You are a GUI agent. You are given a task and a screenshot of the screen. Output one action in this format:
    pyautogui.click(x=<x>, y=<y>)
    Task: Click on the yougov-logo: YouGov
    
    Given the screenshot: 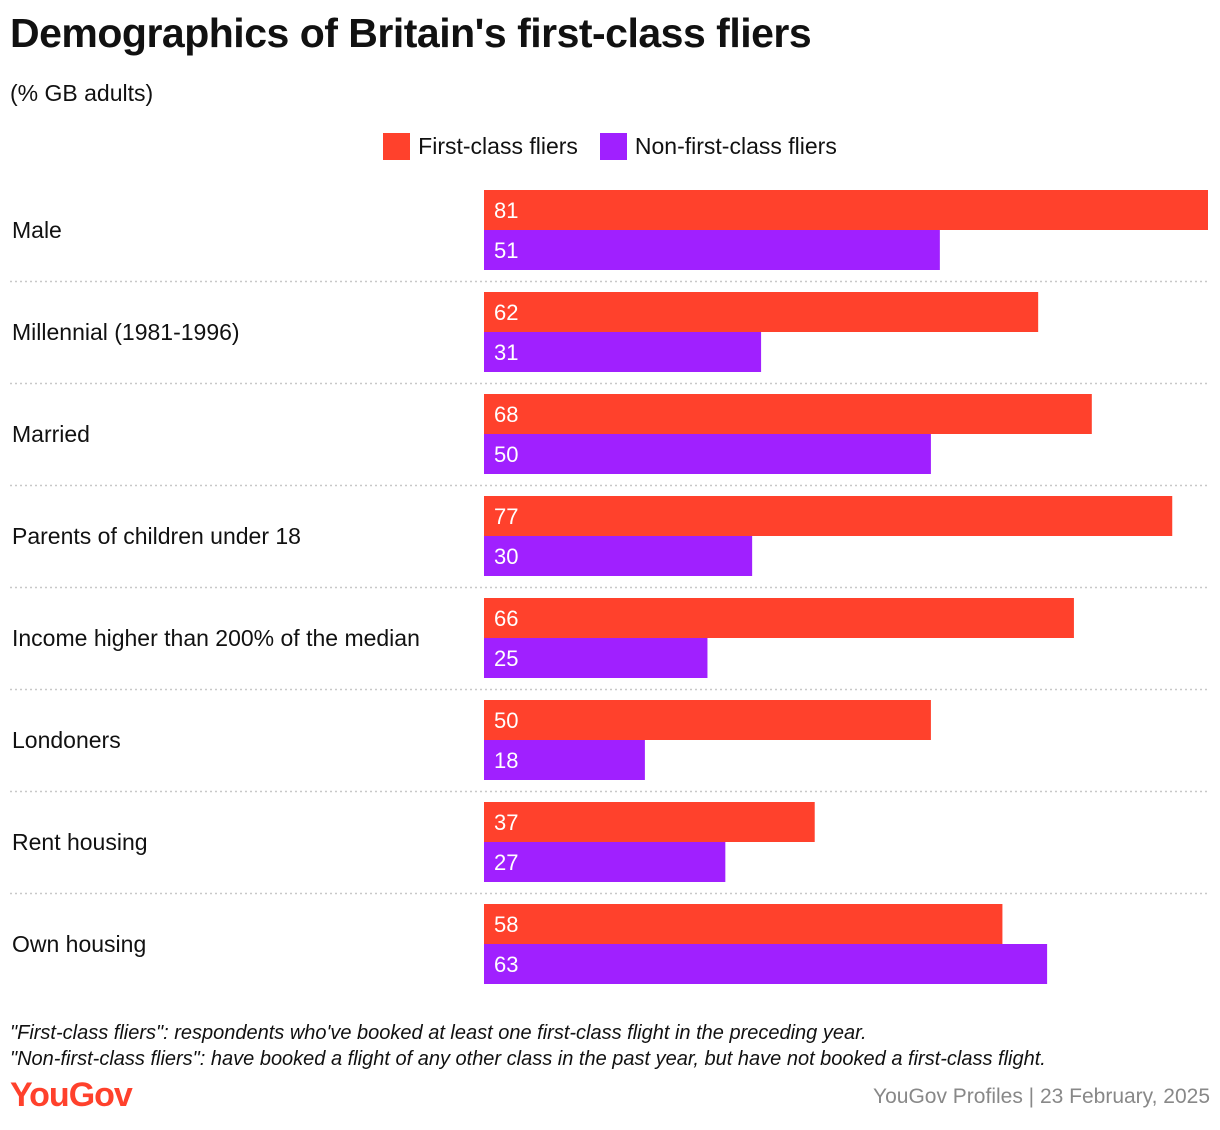 What is the action you would take?
    pyautogui.click(x=71, y=1095)
    